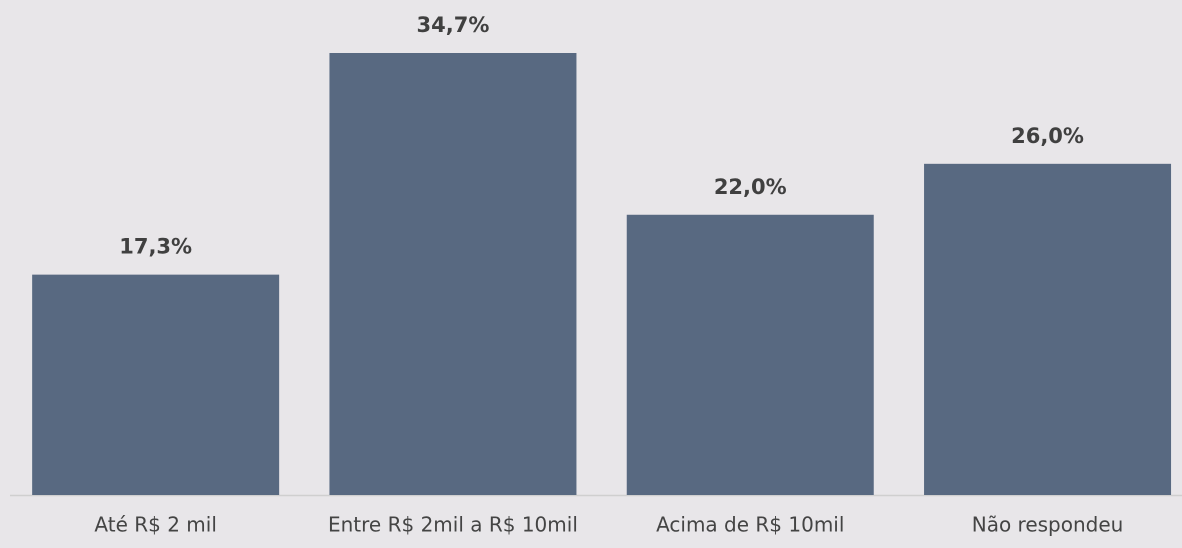 The image size is (1182, 548). Describe the element at coordinates (1047, 136) in the screenshot. I see `value-label: 26,0%` at that location.